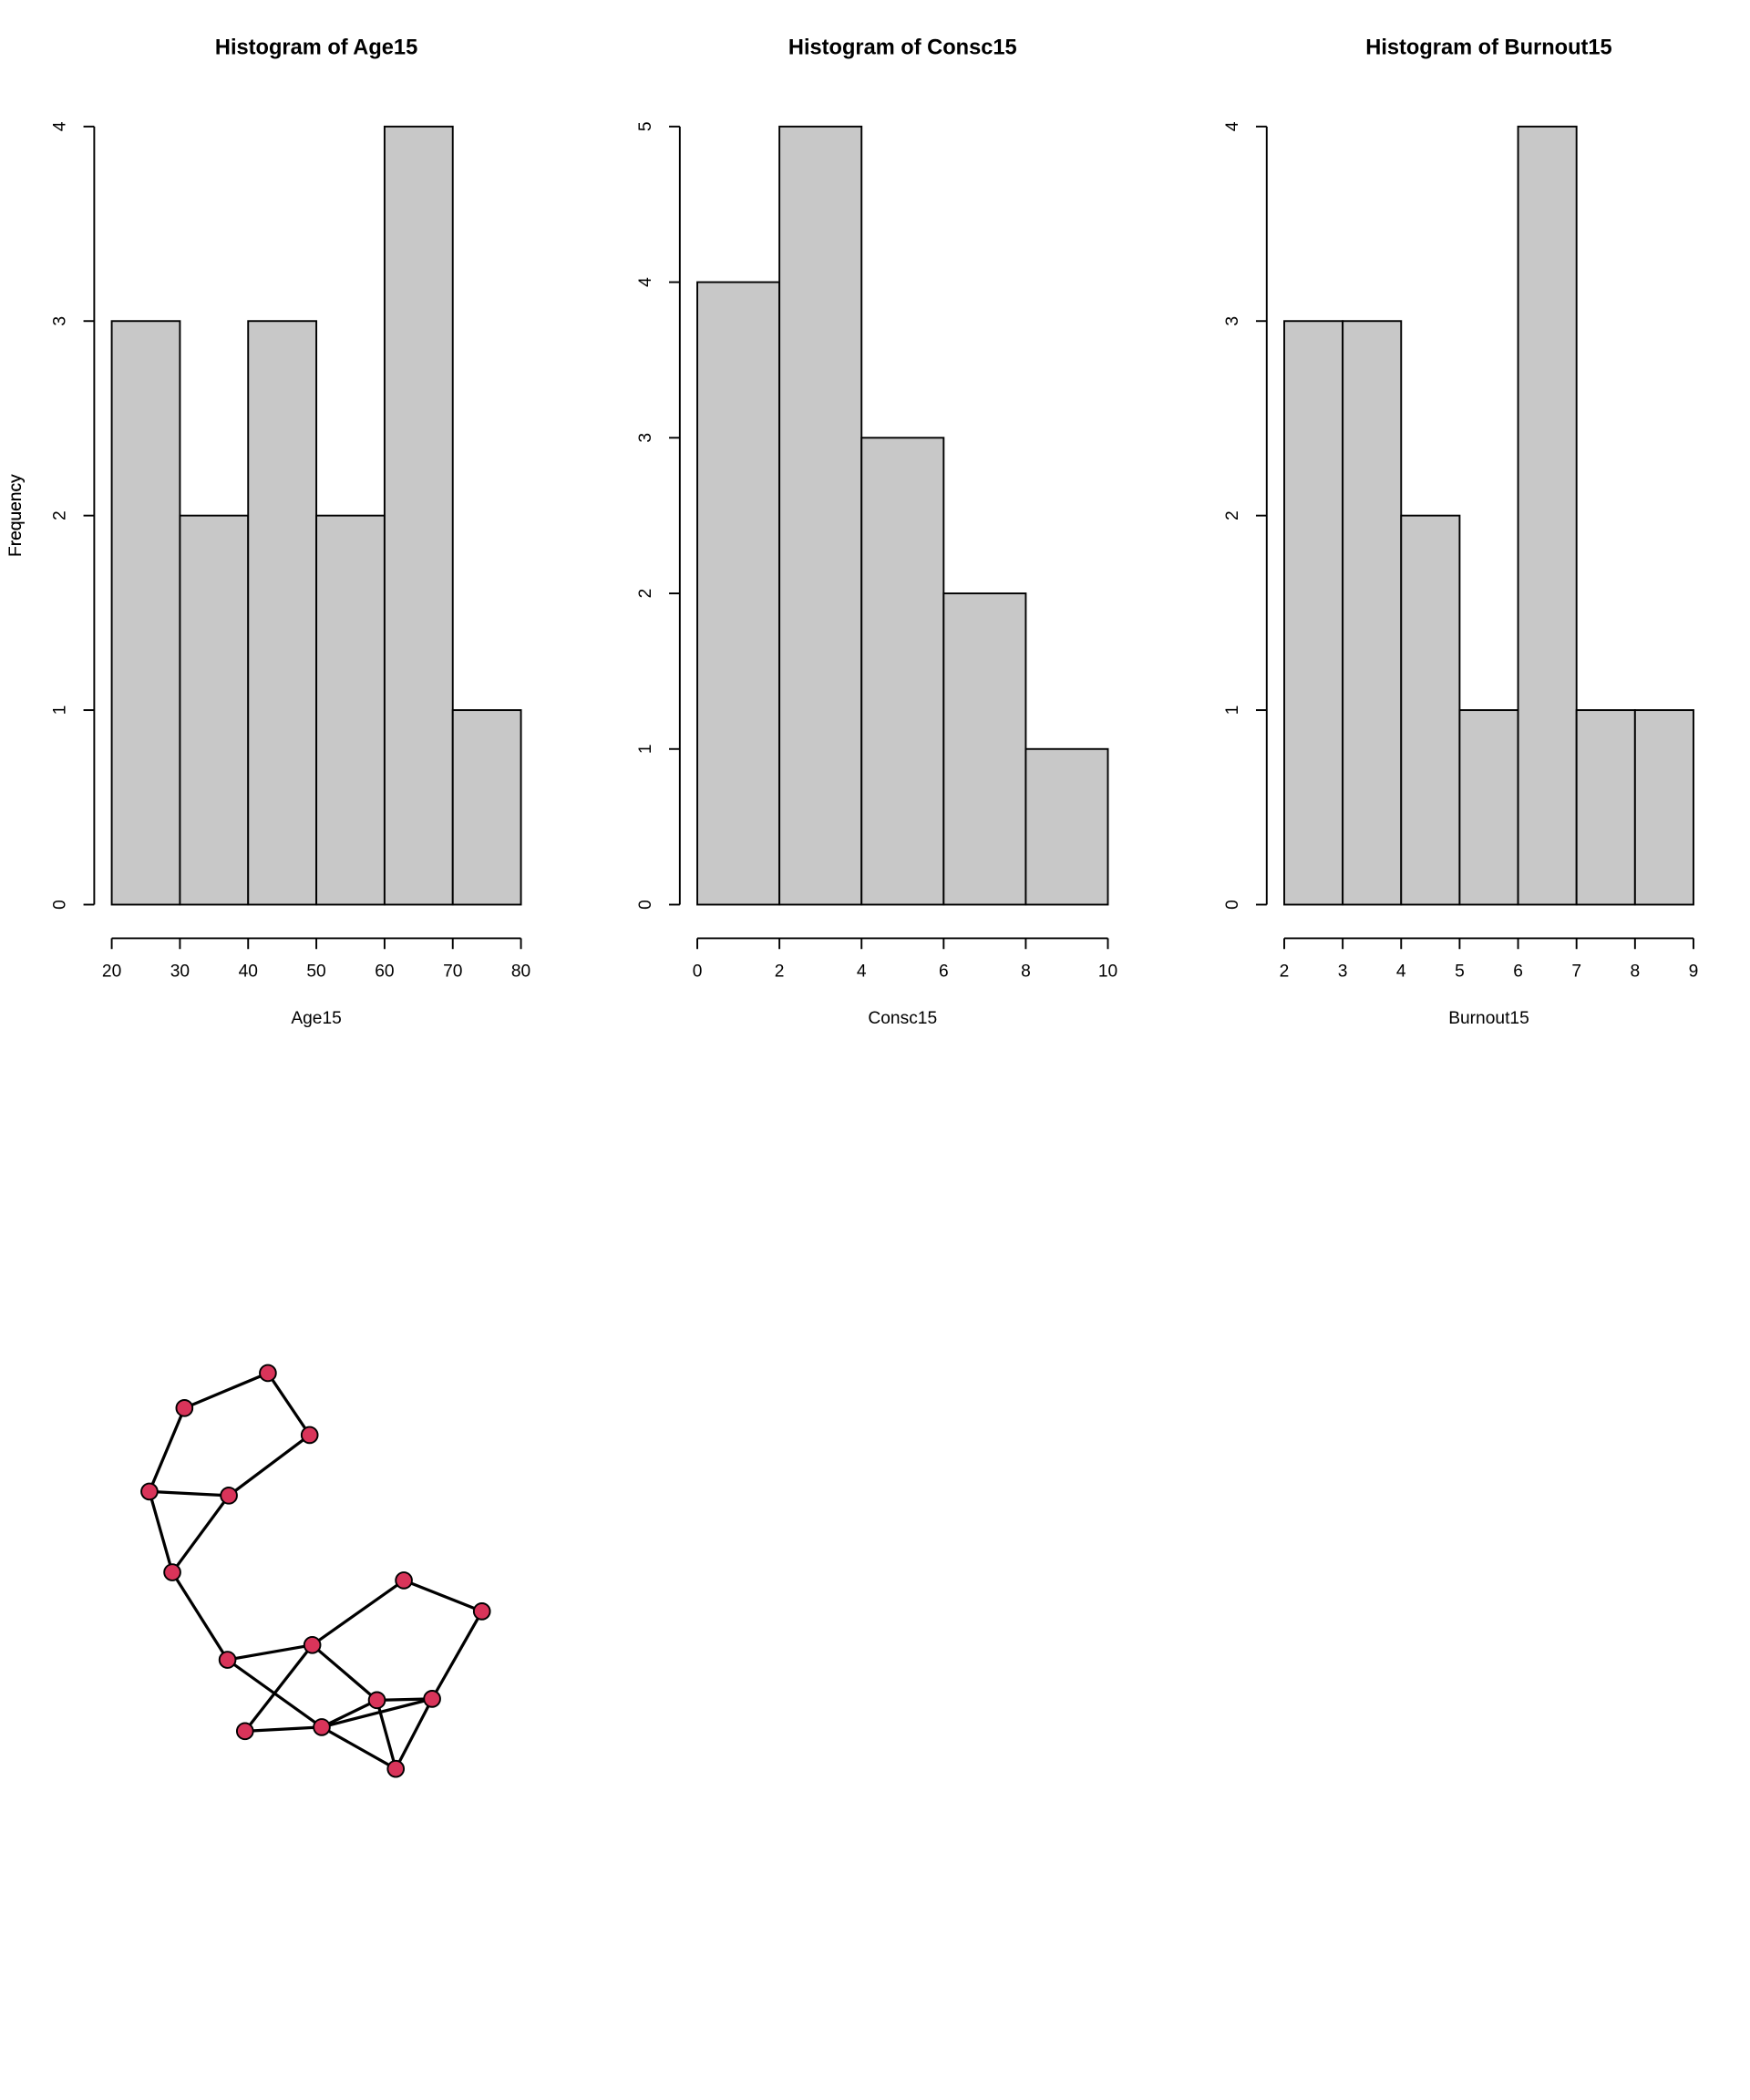  I want to click on x-tick-label: 9, so click(1694, 972).